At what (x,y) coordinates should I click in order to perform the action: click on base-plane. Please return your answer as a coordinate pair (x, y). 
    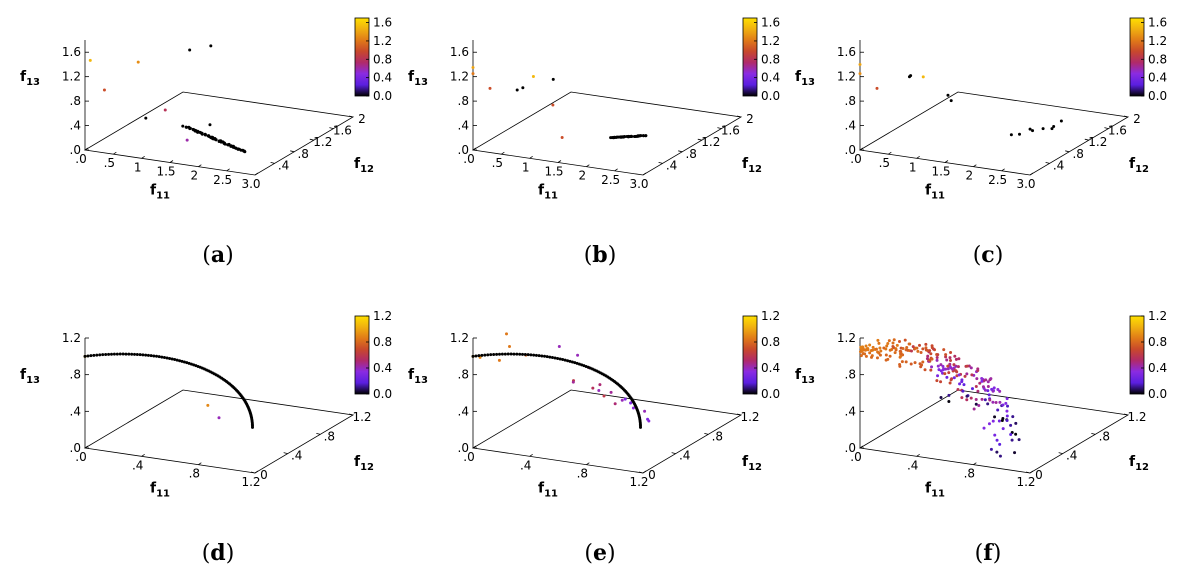
    Looking at the image, I should click on (607, 431).